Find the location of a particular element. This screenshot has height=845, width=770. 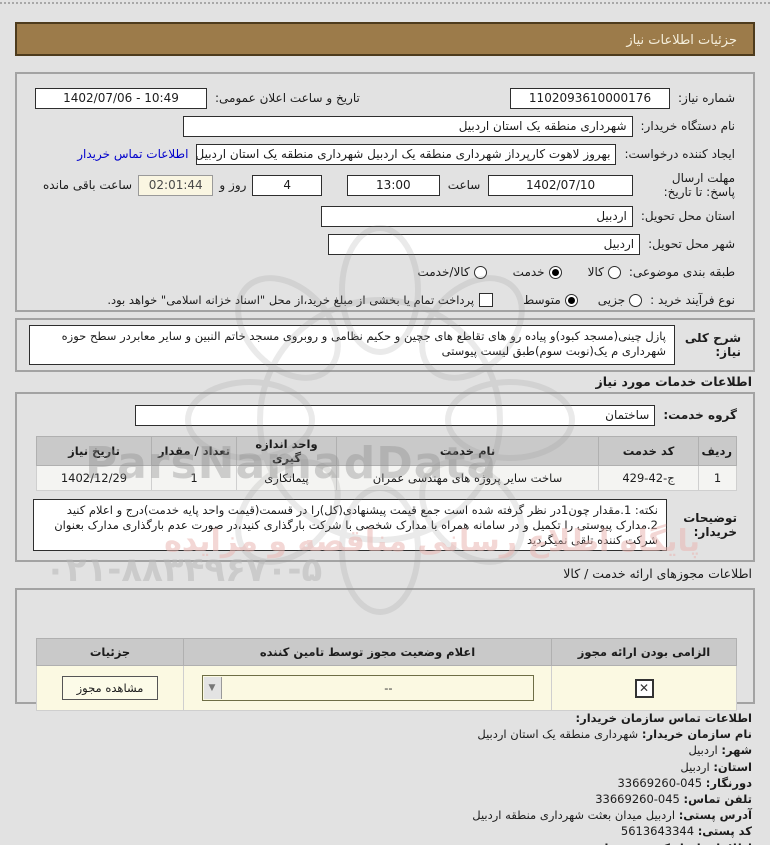

permit-row: ✕ -- ▼ مشاهده مجوز is located at coordinates (386, 688).